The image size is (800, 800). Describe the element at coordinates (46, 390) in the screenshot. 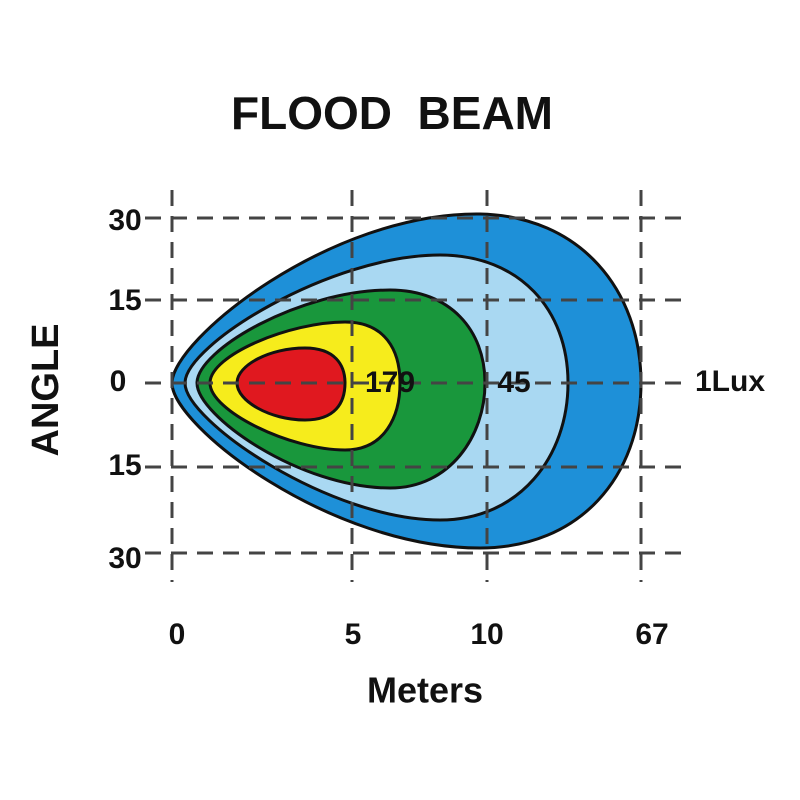

I see `y-axis-label: ANGLE` at that location.